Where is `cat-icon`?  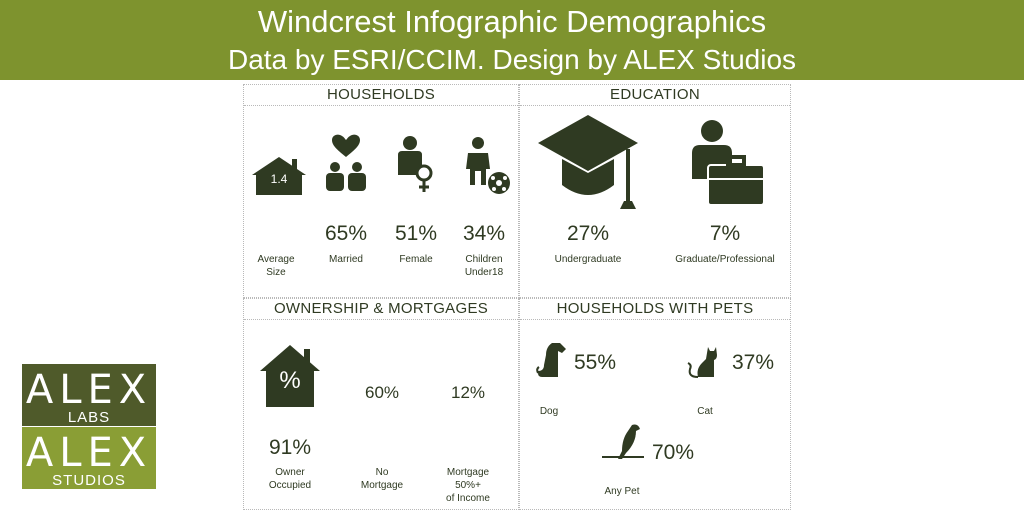
cat-icon is located at coordinates (703, 362).